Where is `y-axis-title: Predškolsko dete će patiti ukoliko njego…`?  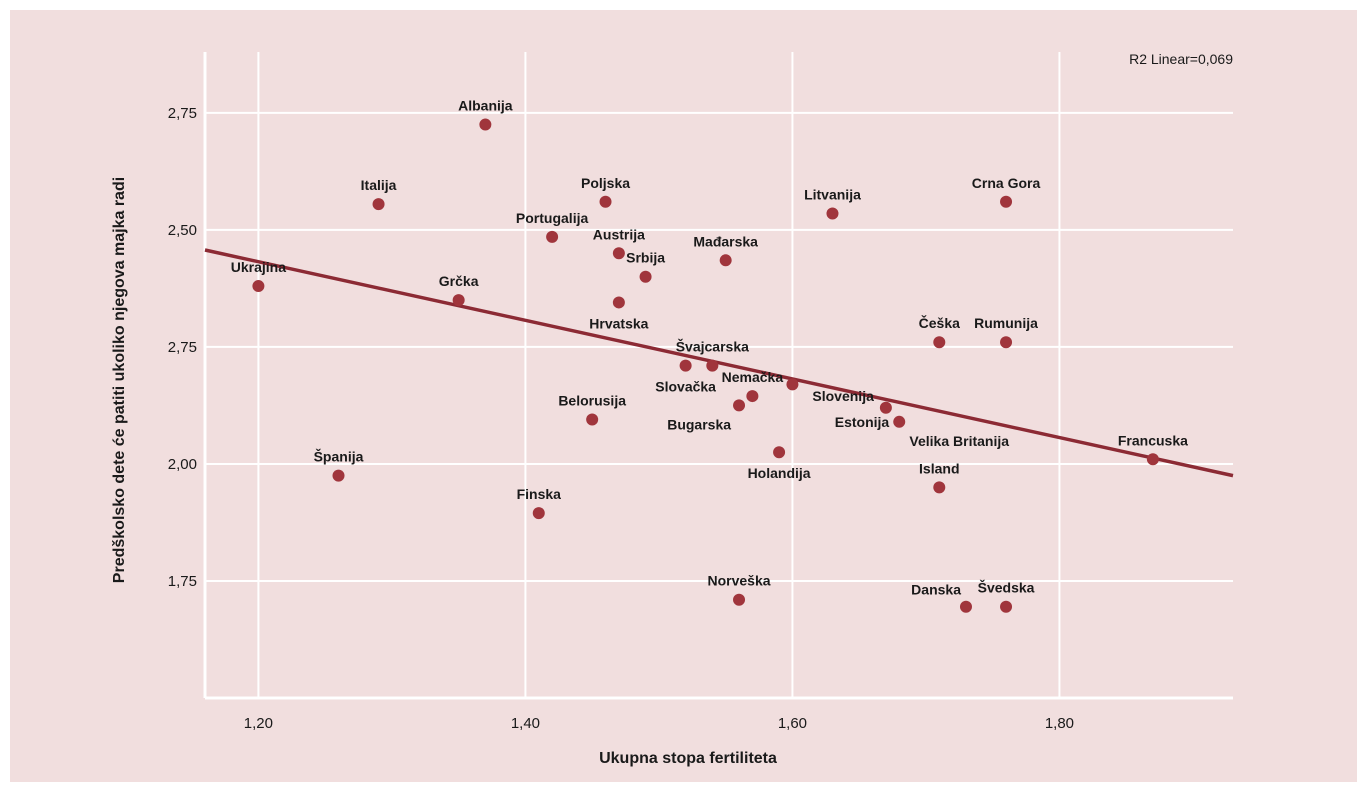 y-axis-title: Predškolsko dete će patiti ukoliko njego… is located at coordinates (119, 380).